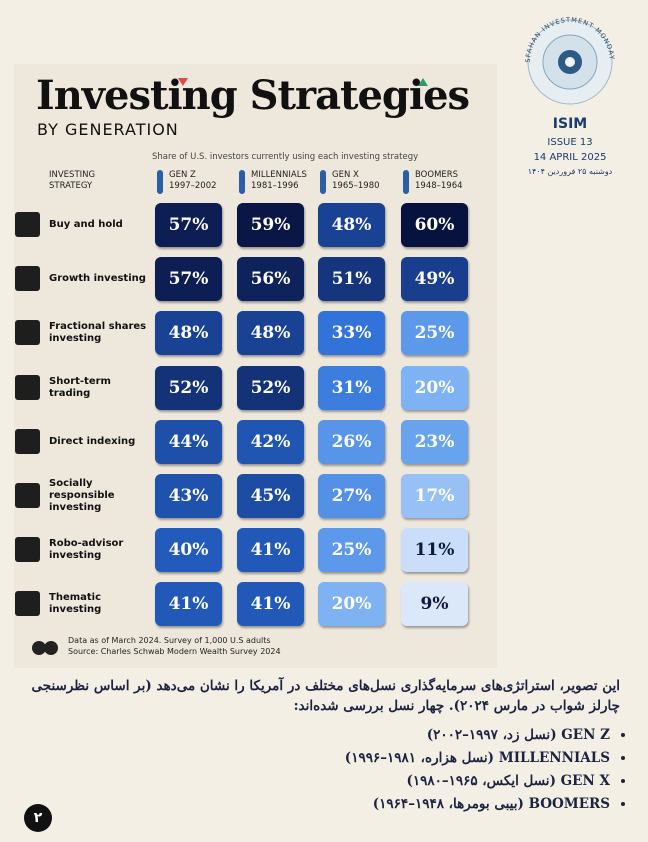 The width and height of the screenshot is (648, 842). Describe the element at coordinates (270, 441) in the screenshot. I see `cell: 42%` at that location.